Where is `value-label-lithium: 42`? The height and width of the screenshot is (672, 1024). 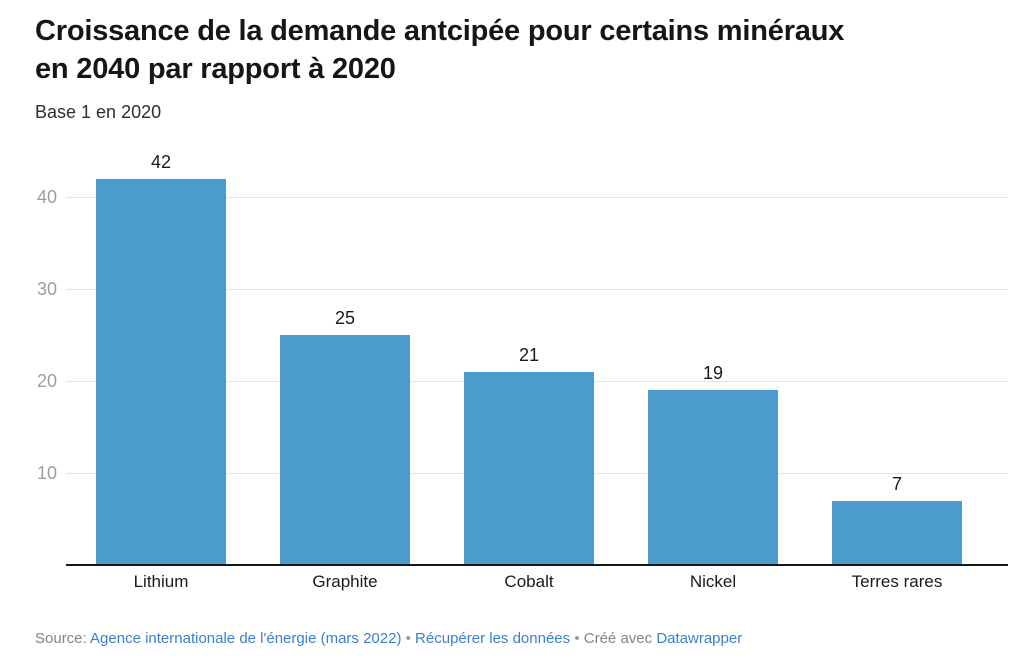
value-label-lithium: 42 is located at coordinates (161, 161).